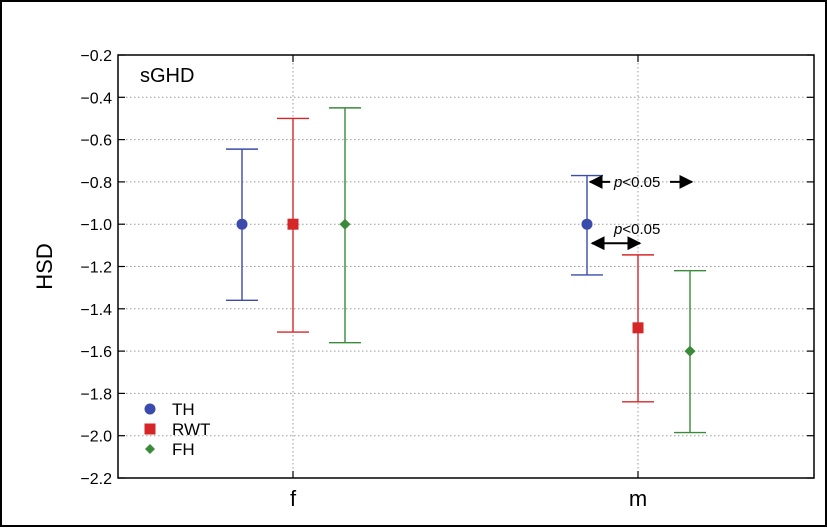  Describe the element at coordinates (636, 229) in the screenshot. I see `p-value-label-2: p<0.05` at that location.